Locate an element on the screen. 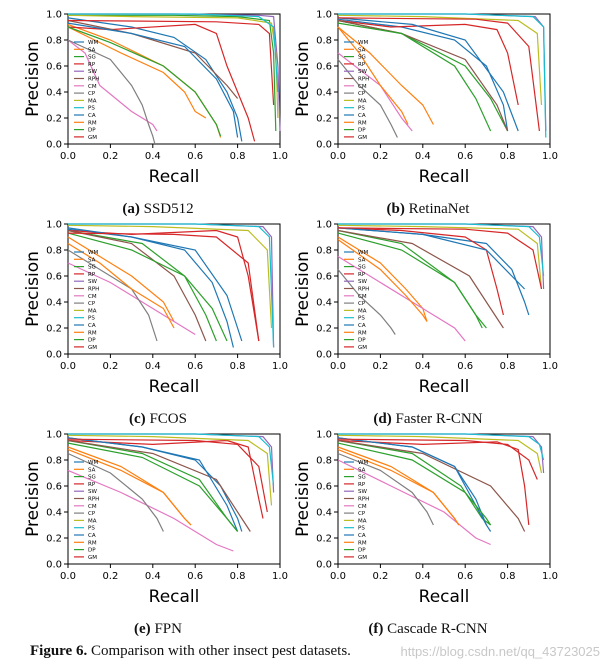 Image resolution: width=606 pixels, height=666 pixels. caption-e-letter: (e) is located at coordinates (142, 629).